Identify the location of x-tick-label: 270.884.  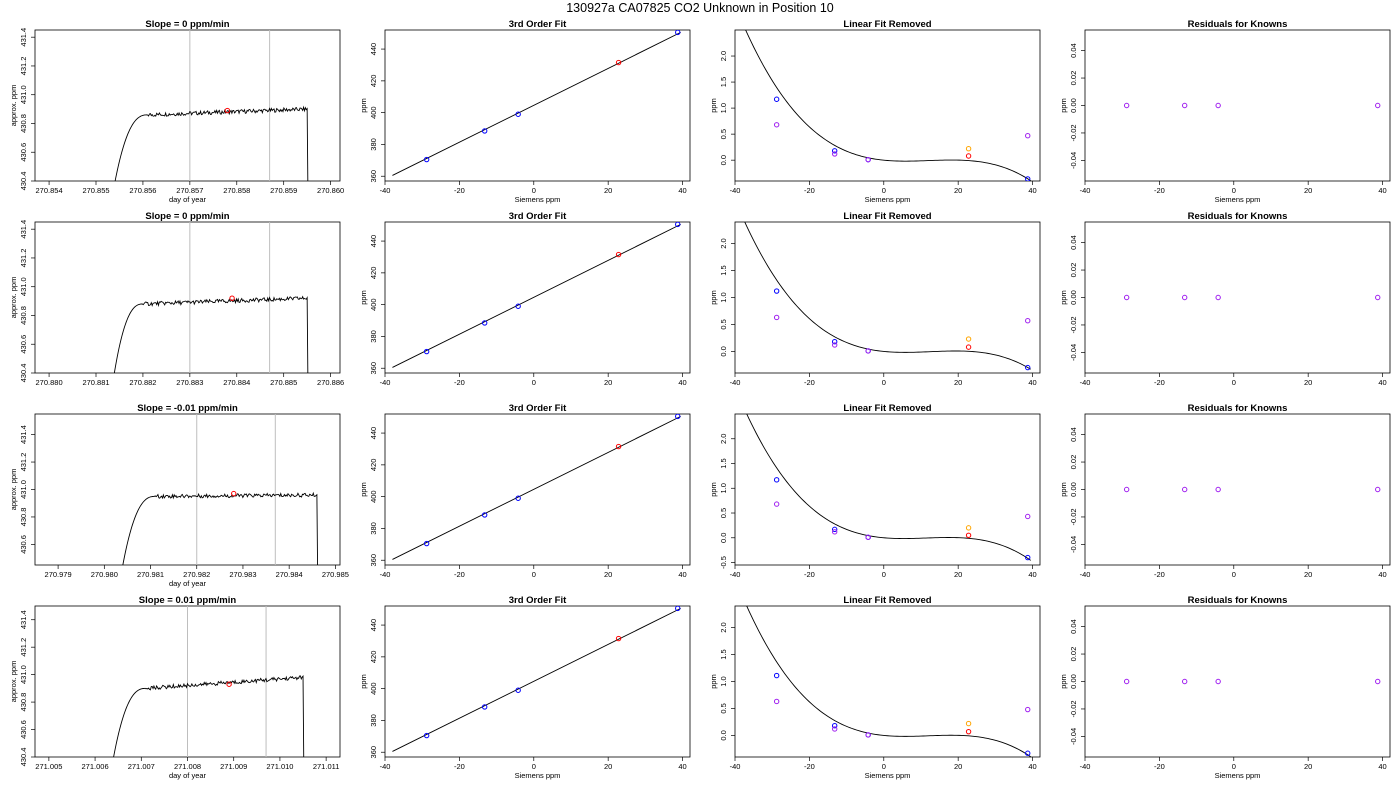
(236, 382).